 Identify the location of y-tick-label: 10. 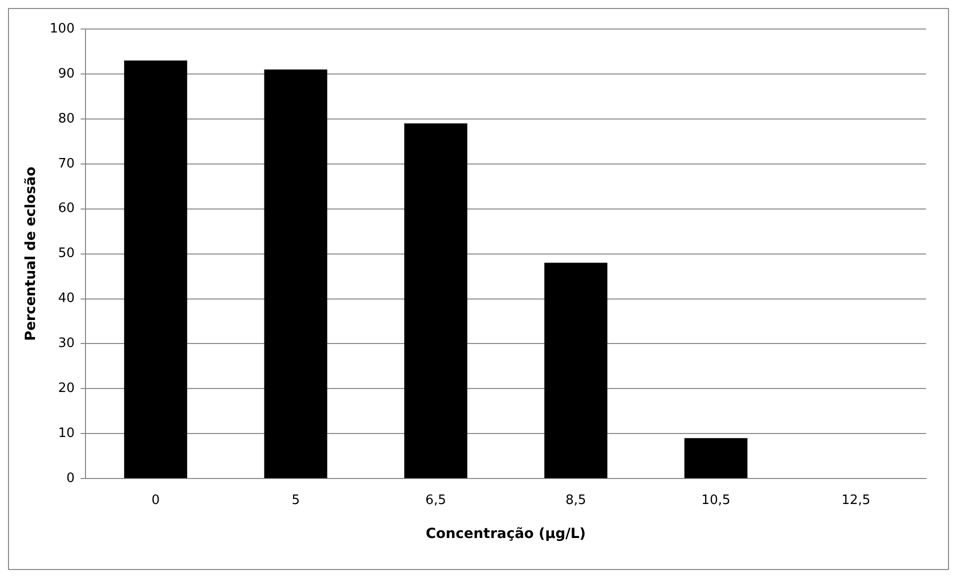
(66, 434).